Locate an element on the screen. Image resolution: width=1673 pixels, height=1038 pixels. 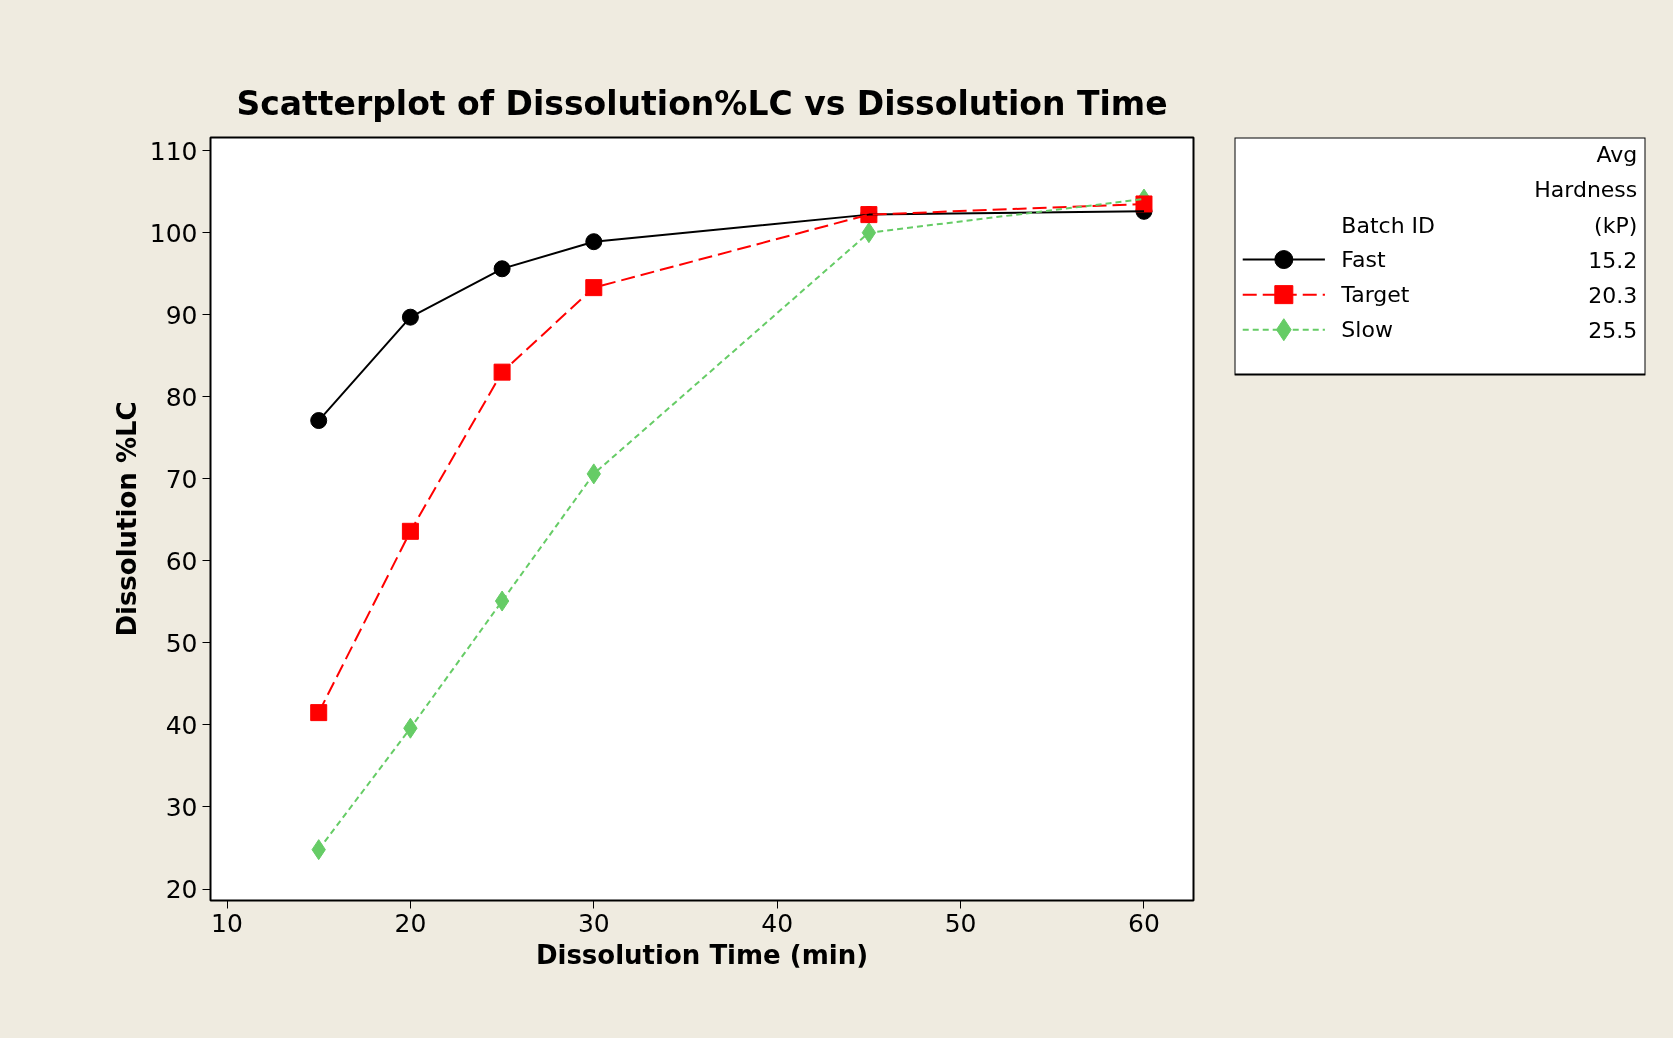
y-tick-label: 90 is located at coordinates (181, 315).